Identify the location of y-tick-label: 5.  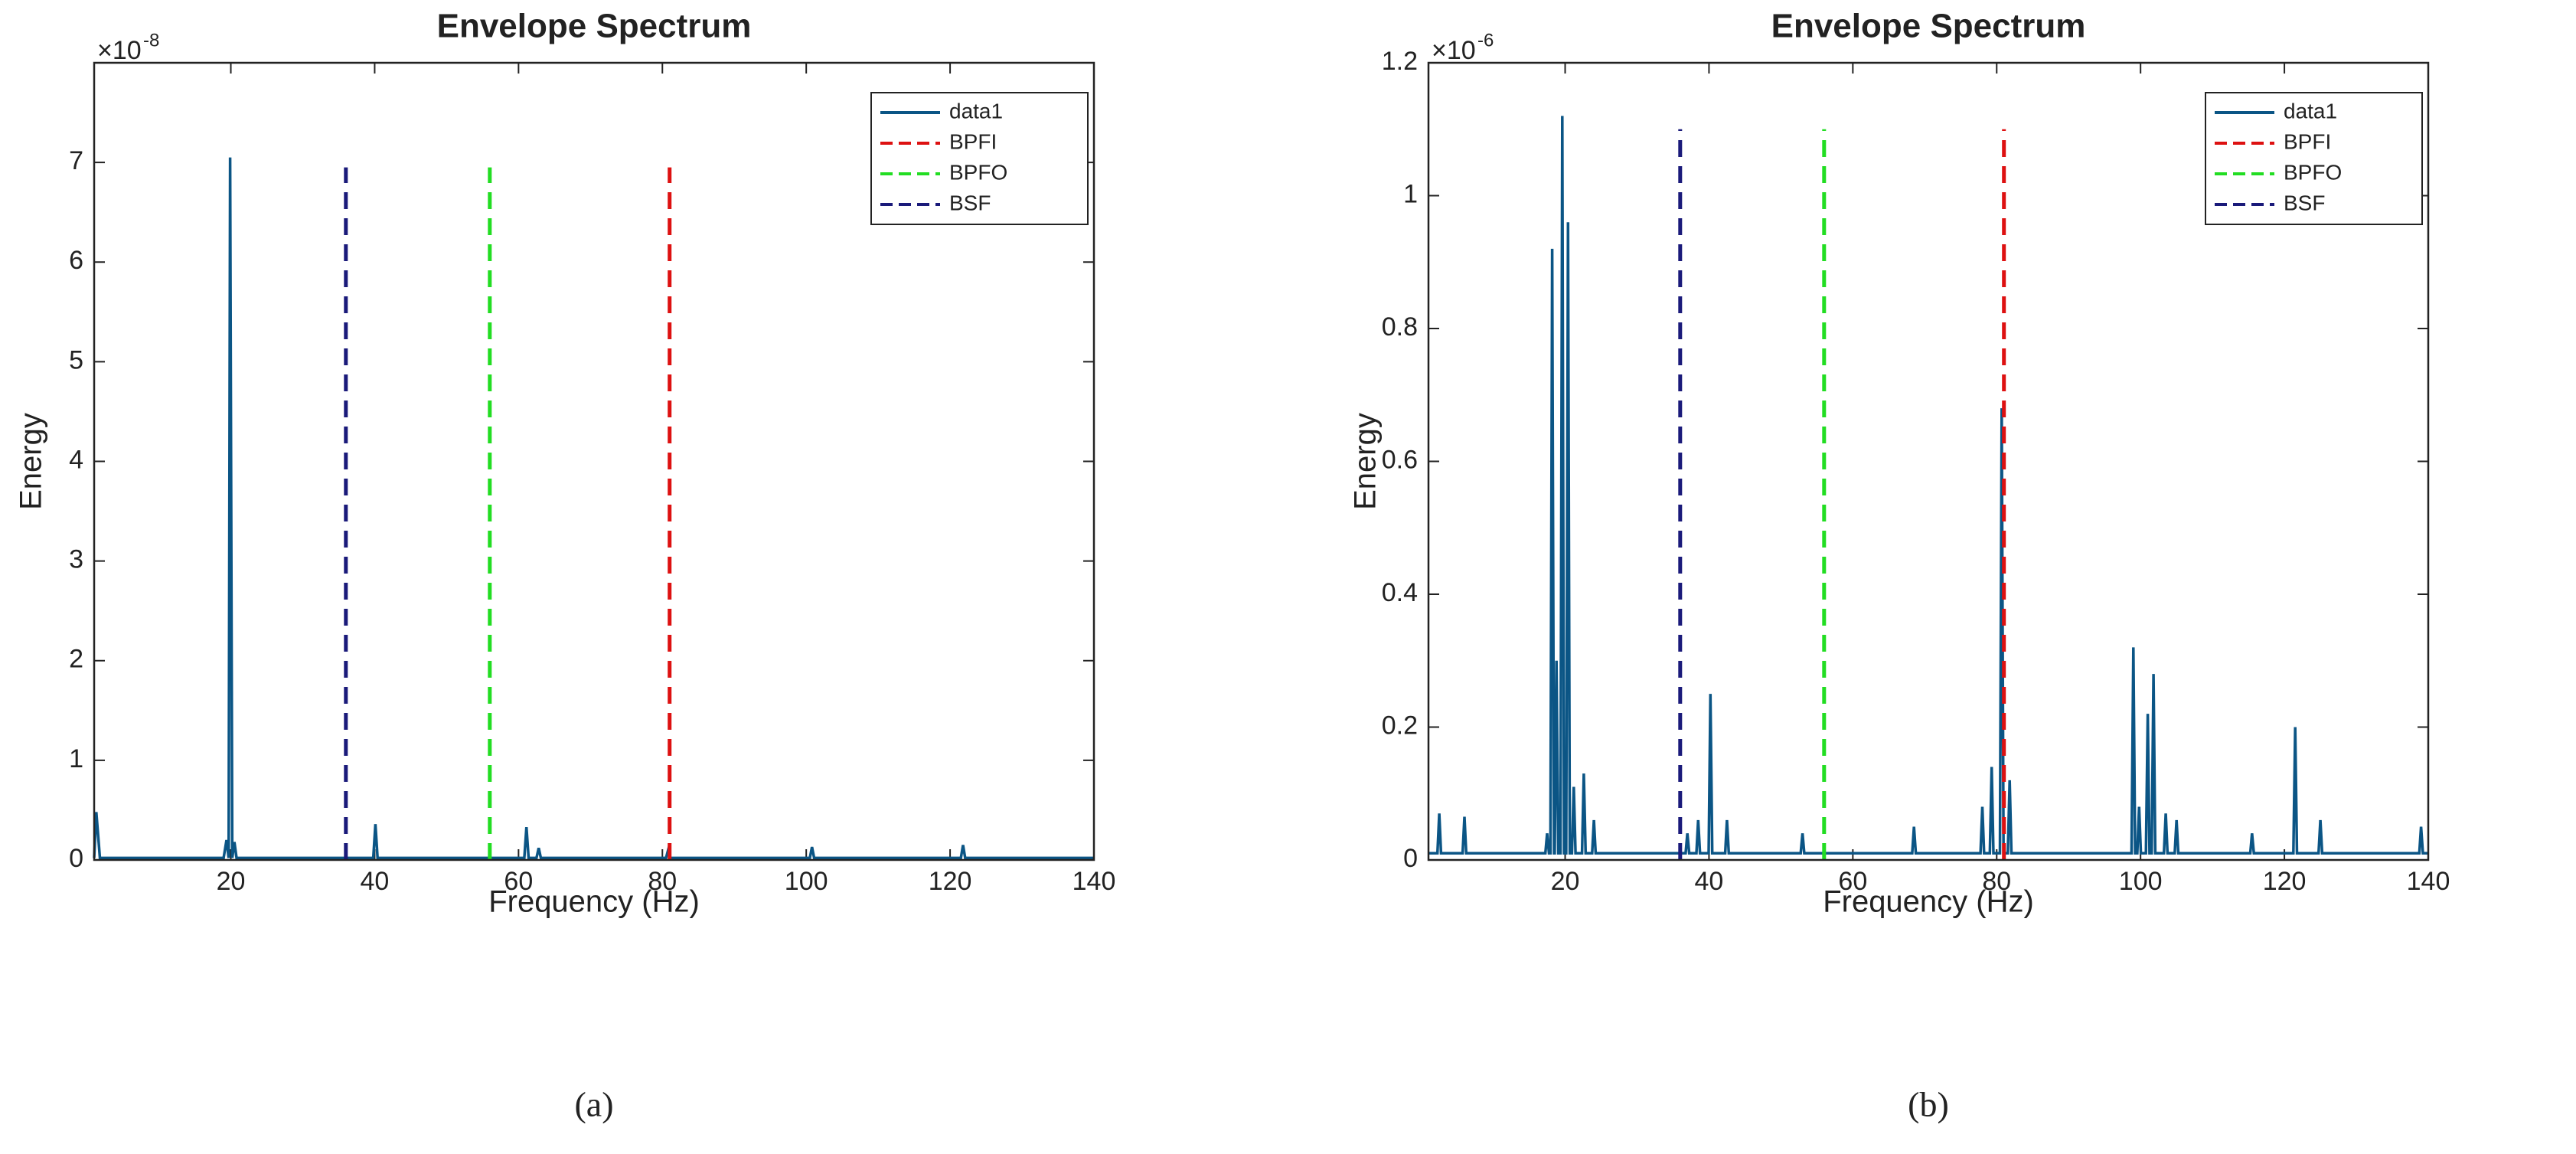
(76, 360).